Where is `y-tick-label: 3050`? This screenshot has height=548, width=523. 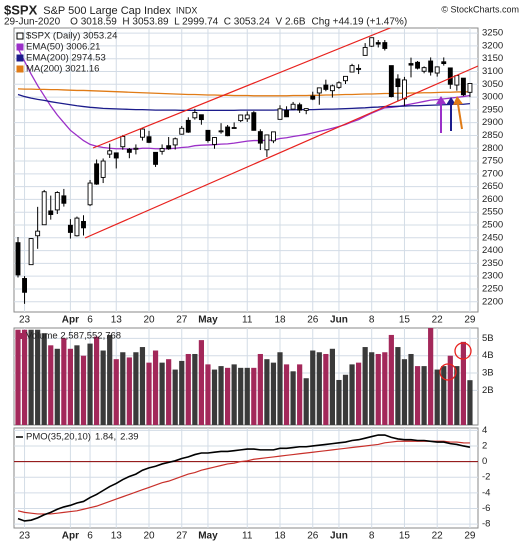 y-tick-label: 3050 is located at coordinates (492, 84).